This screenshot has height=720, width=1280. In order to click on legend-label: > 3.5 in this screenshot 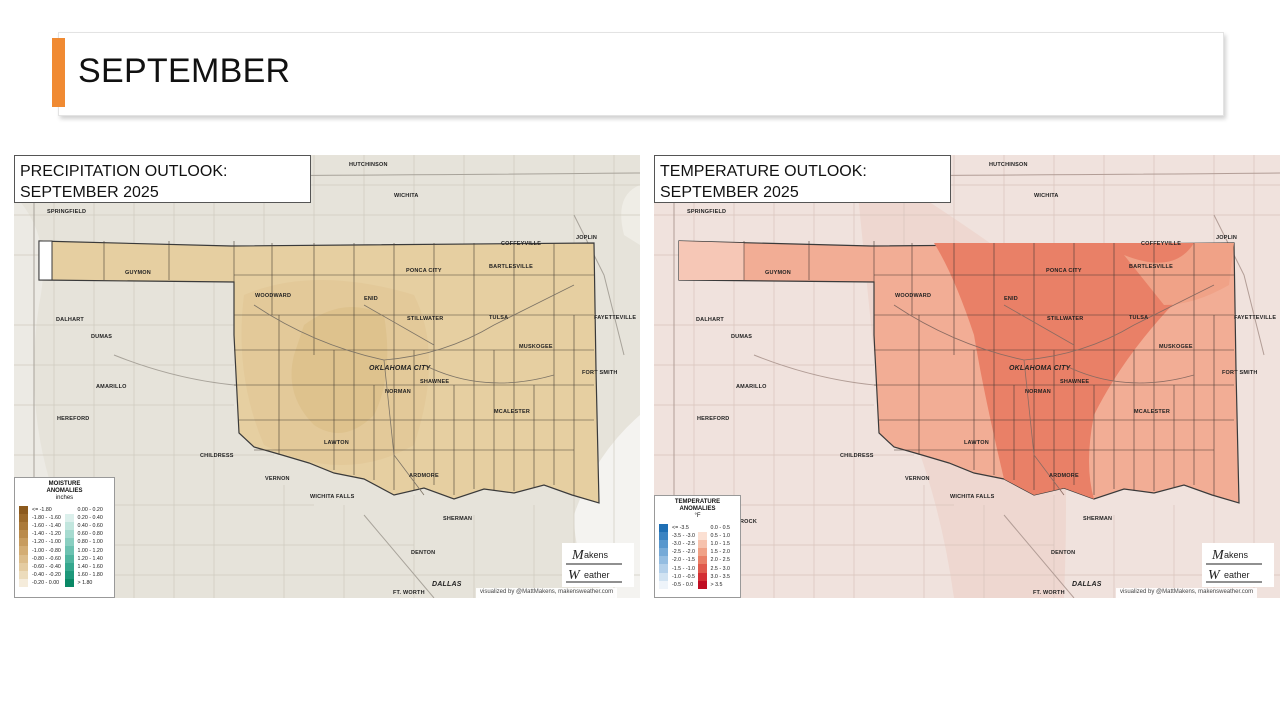, I will do `click(716, 584)`.